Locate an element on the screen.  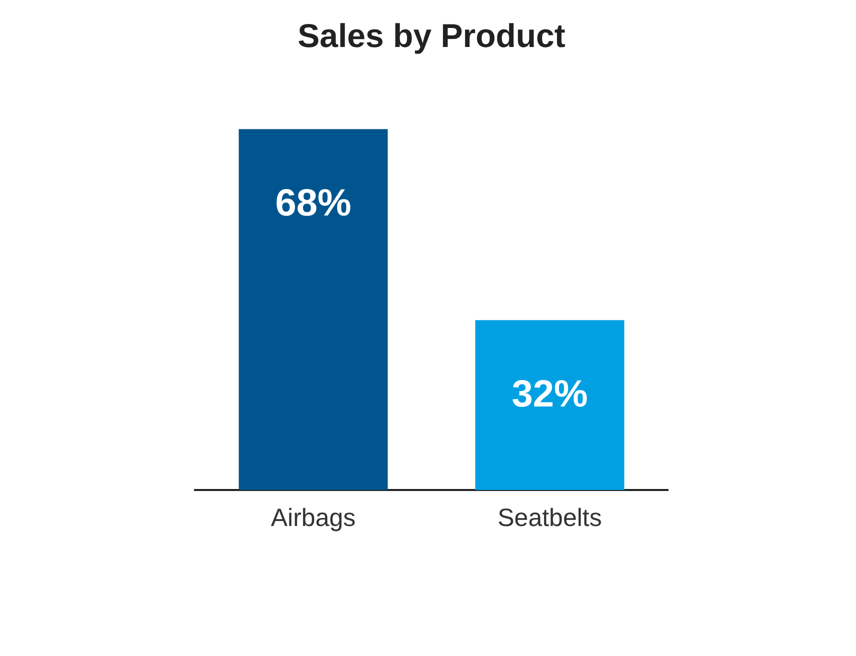
data-label: 68% is located at coordinates (313, 203).